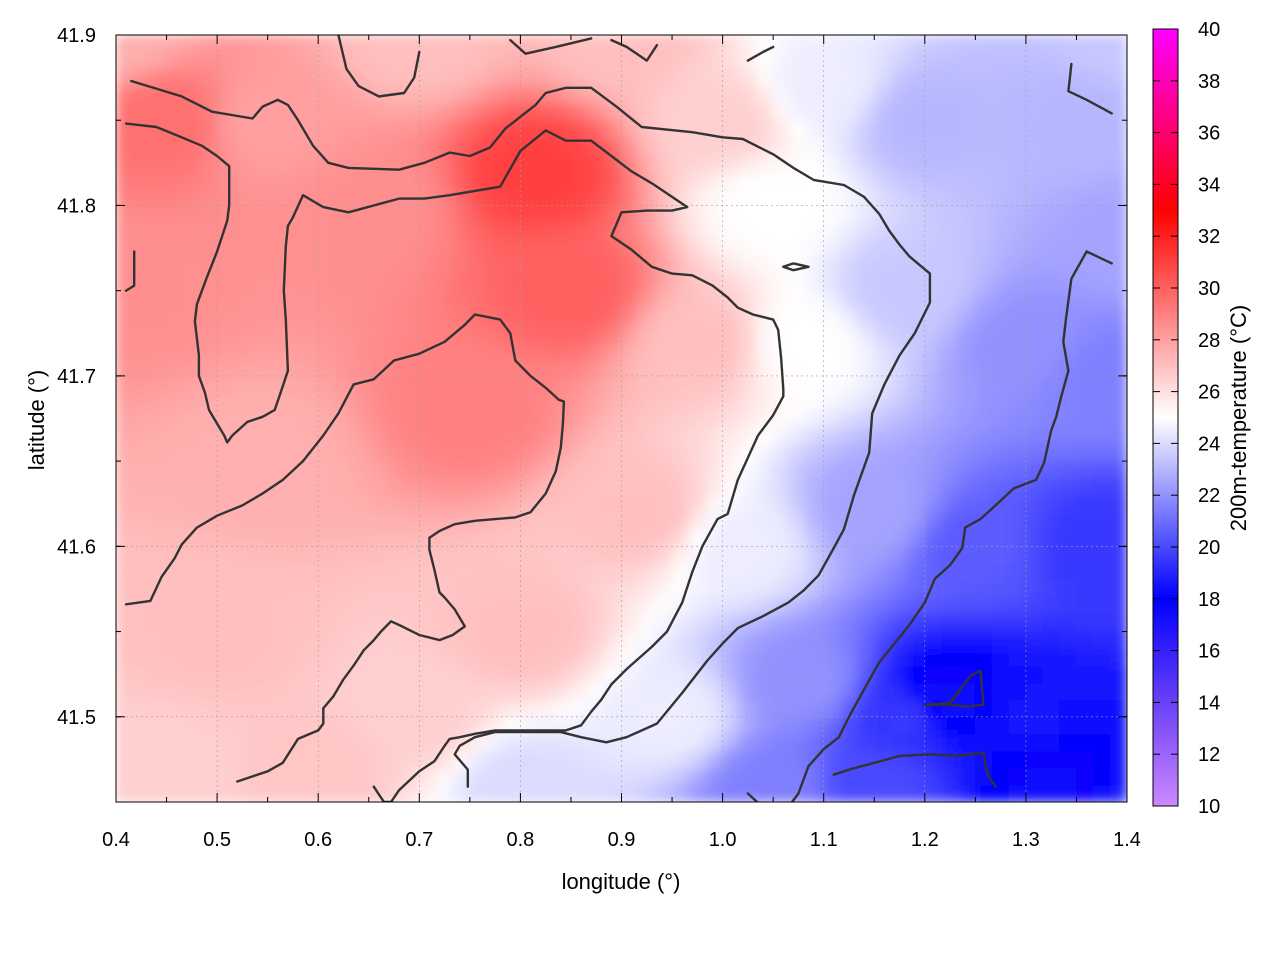 This screenshot has height=960, width=1280. What do you see at coordinates (76, 377) in the screenshot?
I see `y-tick-label: 41.7` at bounding box center [76, 377].